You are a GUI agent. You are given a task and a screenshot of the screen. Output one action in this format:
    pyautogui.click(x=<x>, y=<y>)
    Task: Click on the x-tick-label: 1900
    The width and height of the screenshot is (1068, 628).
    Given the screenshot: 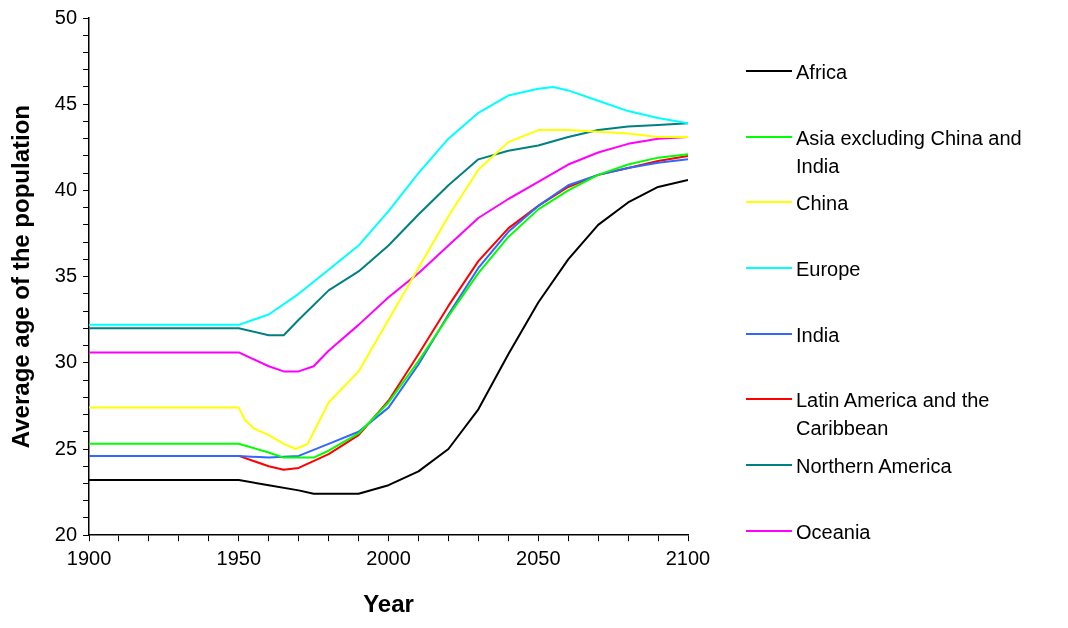 What is the action you would take?
    pyautogui.click(x=89, y=557)
    